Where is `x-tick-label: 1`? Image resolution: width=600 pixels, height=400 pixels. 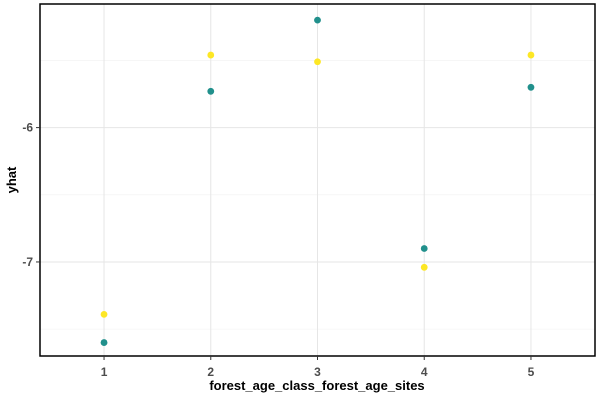
x-tick-label: 1 is located at coordinates (104, 372).